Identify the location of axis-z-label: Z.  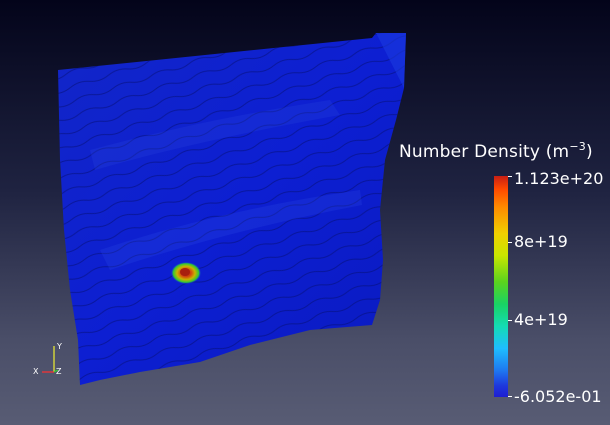
(59, 371).